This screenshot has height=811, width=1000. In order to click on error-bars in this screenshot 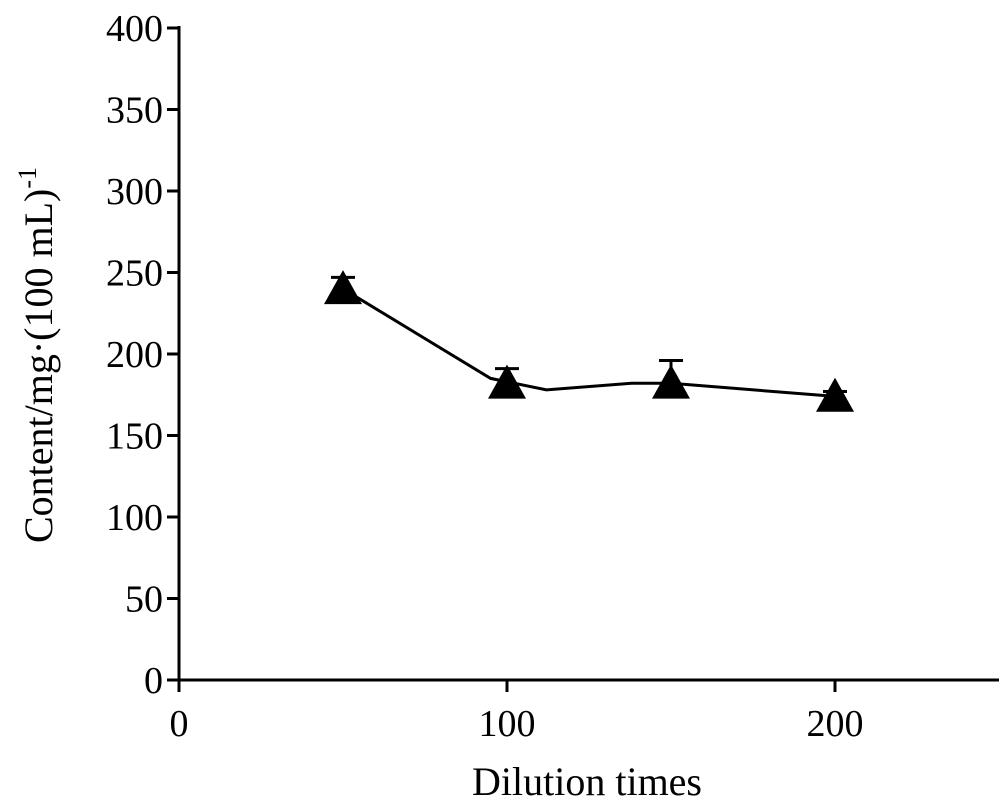, I will do `click(589, 336)`.